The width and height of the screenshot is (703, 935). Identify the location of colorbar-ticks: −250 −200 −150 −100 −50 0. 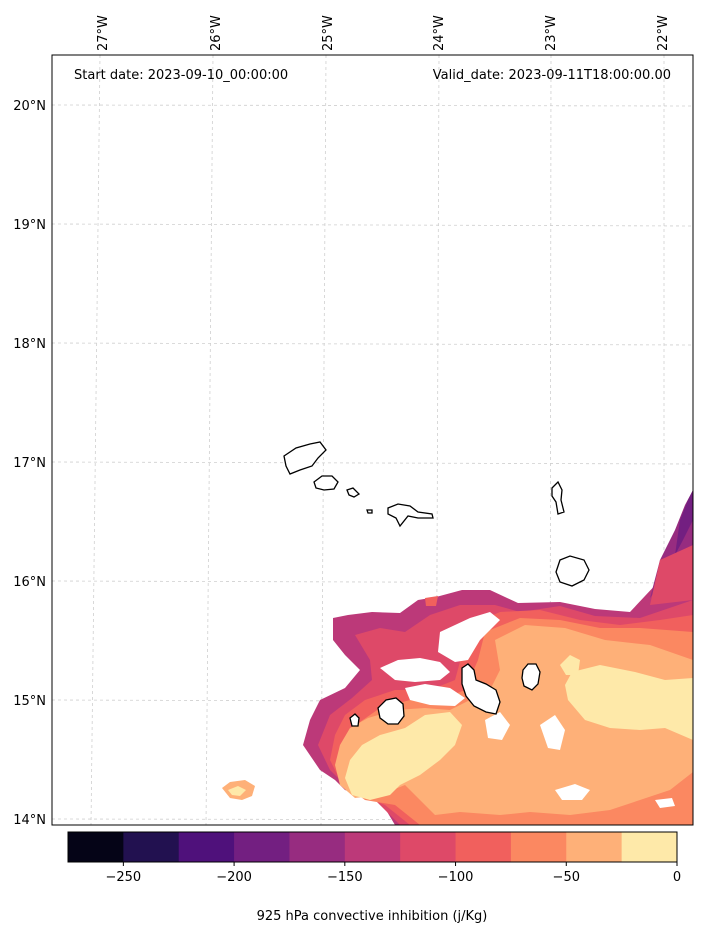
(393, 873).